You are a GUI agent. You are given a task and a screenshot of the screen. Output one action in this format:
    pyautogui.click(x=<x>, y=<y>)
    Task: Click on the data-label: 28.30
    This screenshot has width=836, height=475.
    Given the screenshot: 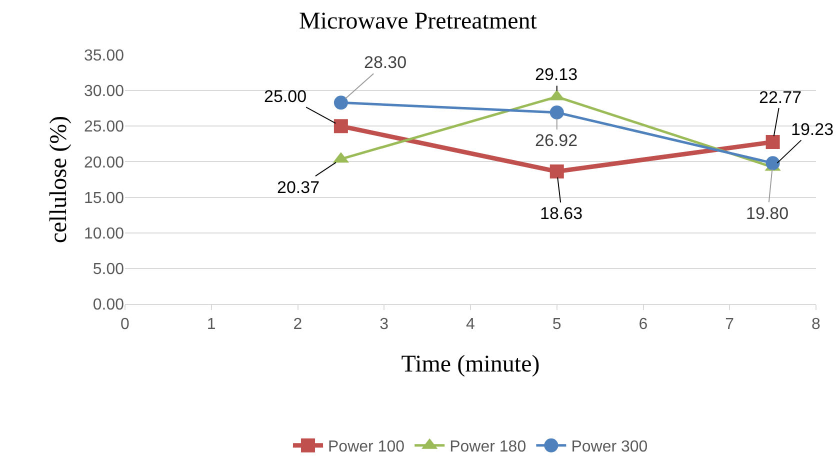 What is the action you would take?
    pyautogui.click(x=385, y=62)
    